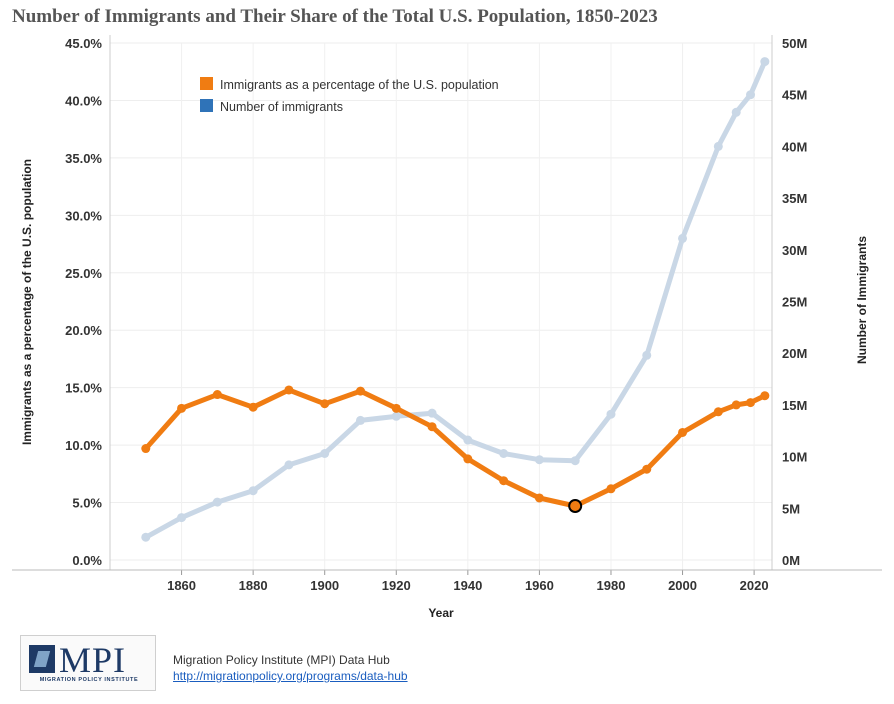  What do you see at coordinates (83, 388) in the screenshot?
I see `y-left-tick-label: 15.0%` at bounding box center [83, 388].